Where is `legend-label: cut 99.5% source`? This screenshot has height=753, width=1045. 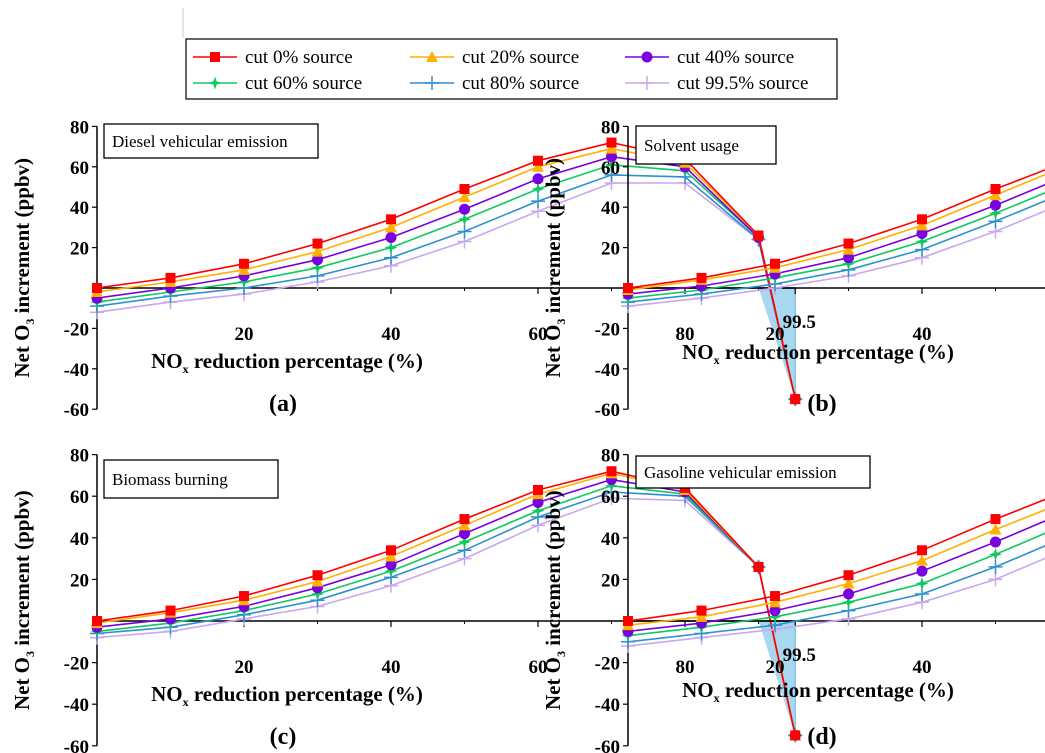 legend-label: cut 99.5% source is located at coordinates (742, 83).